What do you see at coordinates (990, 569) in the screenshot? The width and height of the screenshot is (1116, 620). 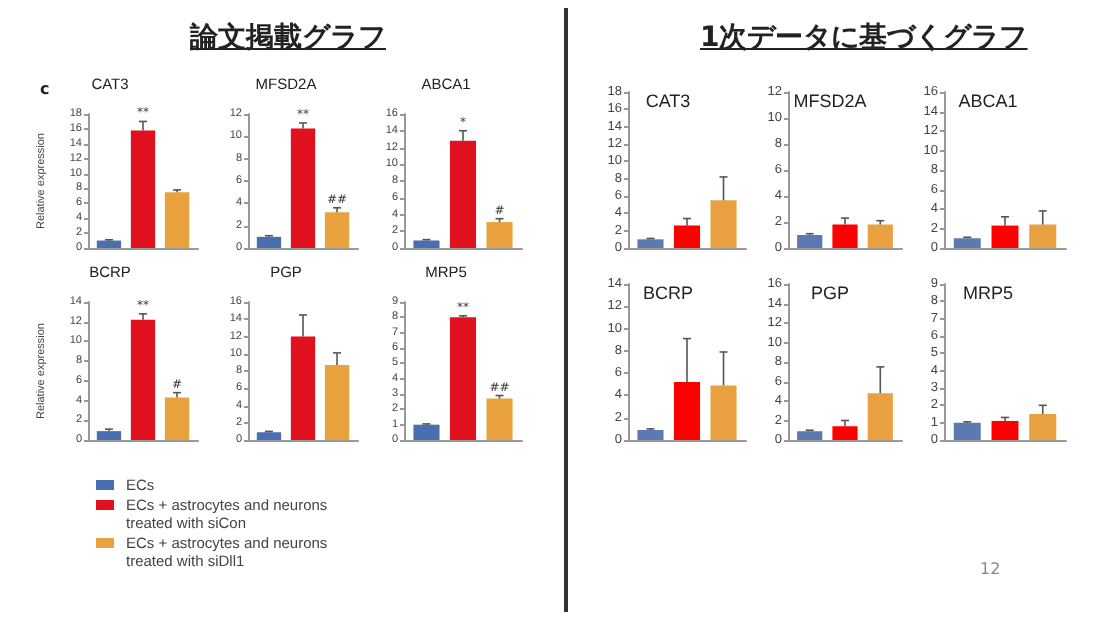 I see `text: 12` at bounding box center [990, 569].